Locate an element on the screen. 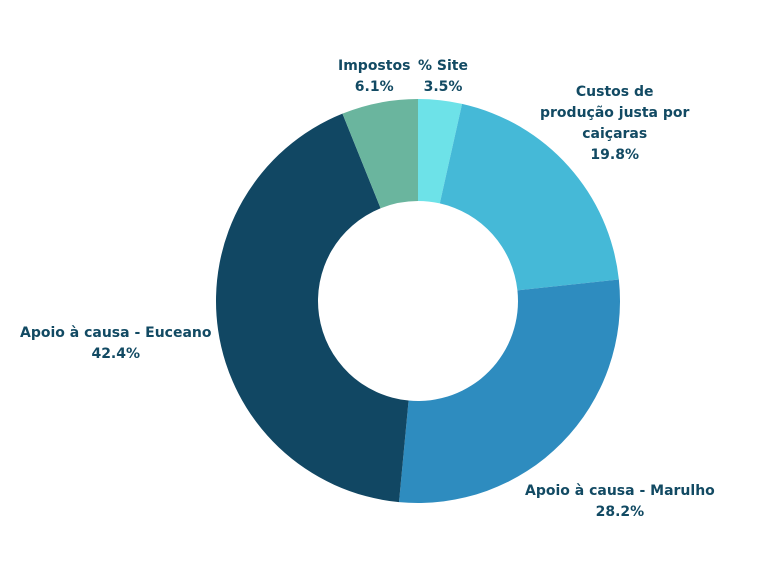 The width and height of the screenshot is (768, 574). label-value: 19.8% is located at coordinates (614, 155).